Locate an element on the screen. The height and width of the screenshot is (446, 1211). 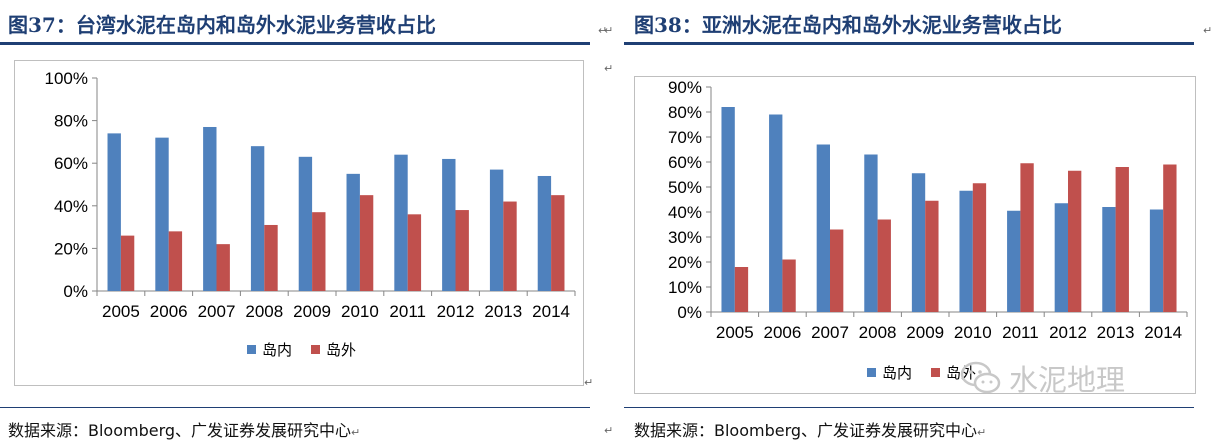
x-tick-label: 2007 is located at coordinates (217, 311).